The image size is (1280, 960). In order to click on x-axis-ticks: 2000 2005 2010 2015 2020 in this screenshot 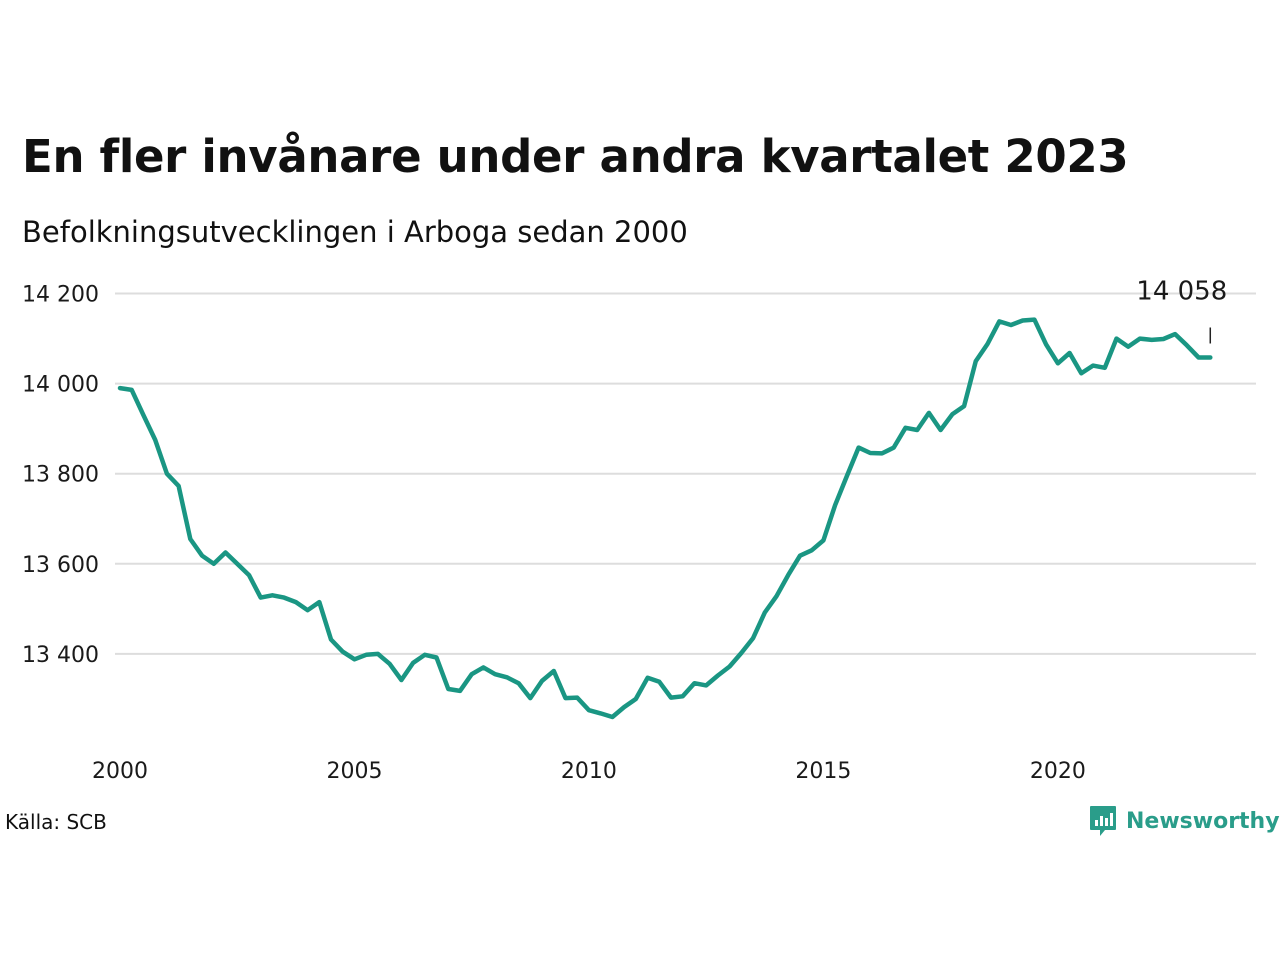, I will do `click(589, 771)`.